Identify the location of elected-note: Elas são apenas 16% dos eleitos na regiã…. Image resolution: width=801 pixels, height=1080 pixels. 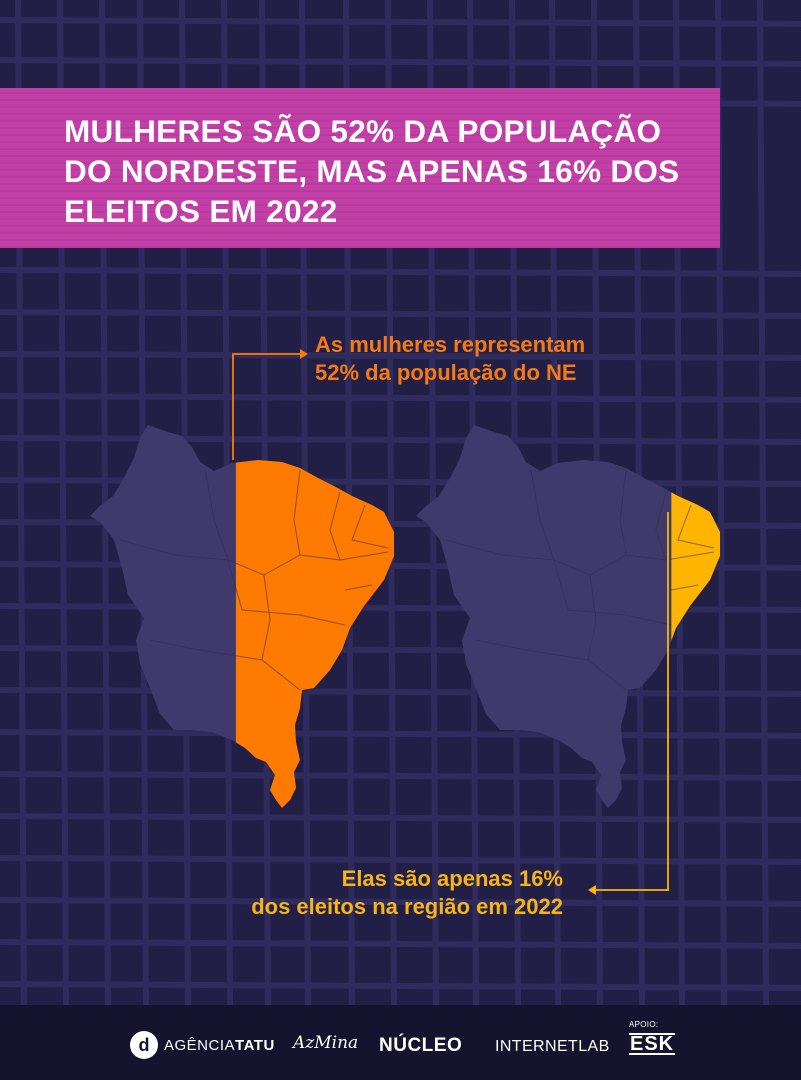
(407, 893).